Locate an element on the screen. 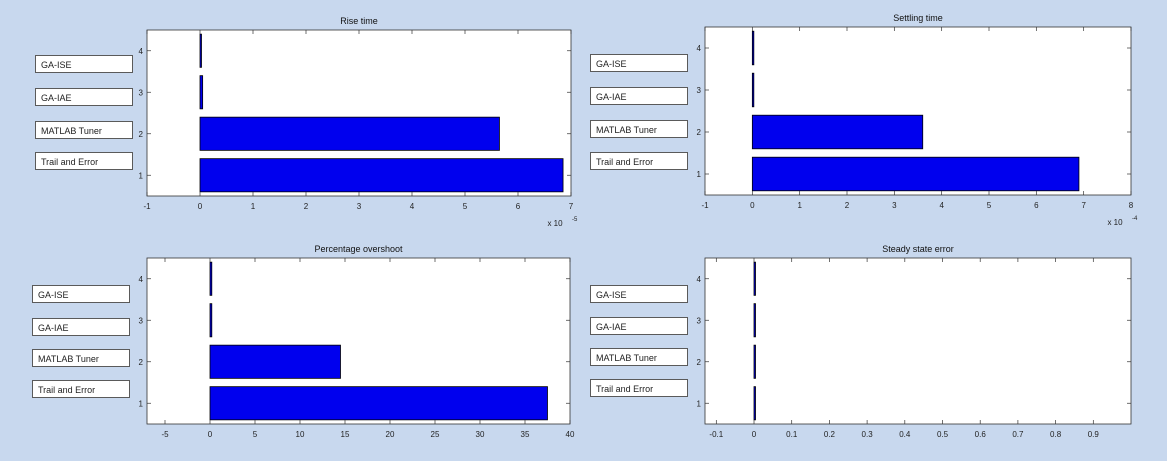 Image resolution: width=1167 pixels, height=461 pixels. x-tick-label: 0.5 is located at coordinates (943, 434).